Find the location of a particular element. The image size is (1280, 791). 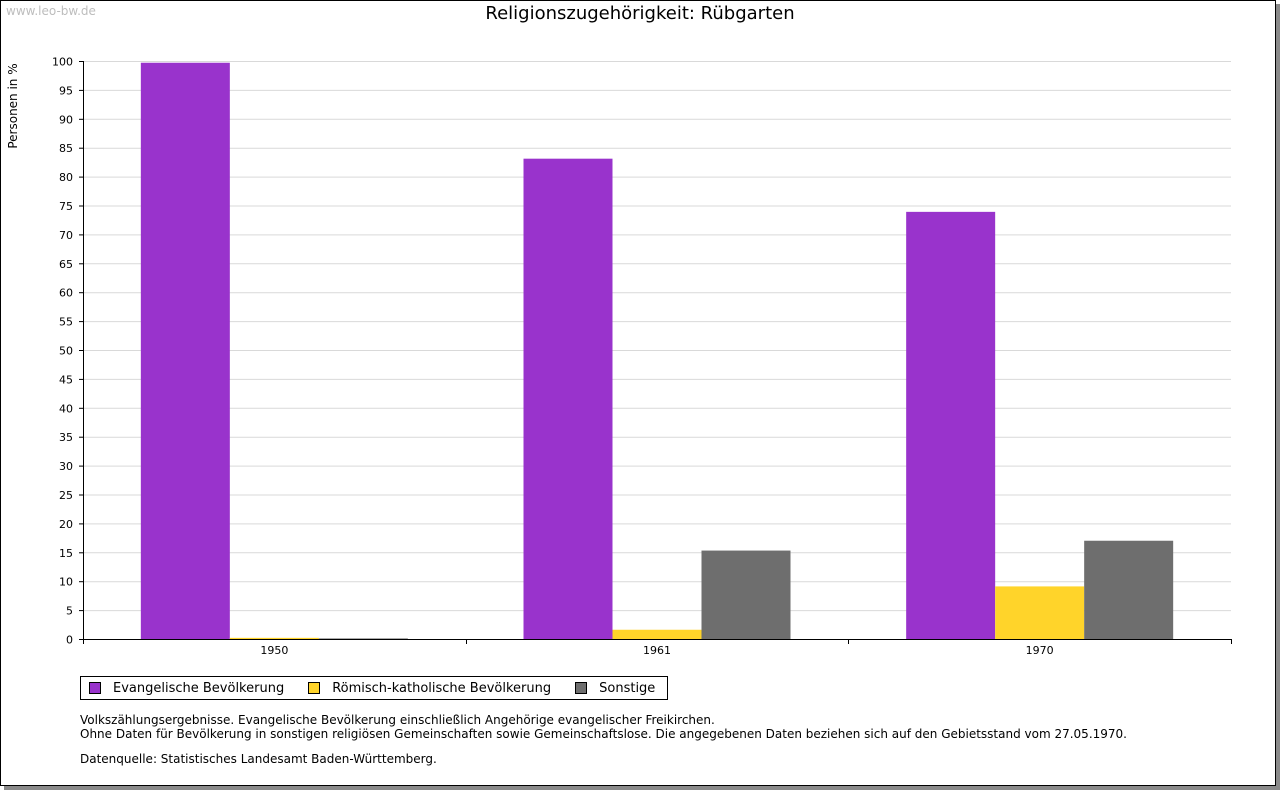

chart-title: Religionszugehörigkeit: Rübgarten is located at coordinates (640, 13).